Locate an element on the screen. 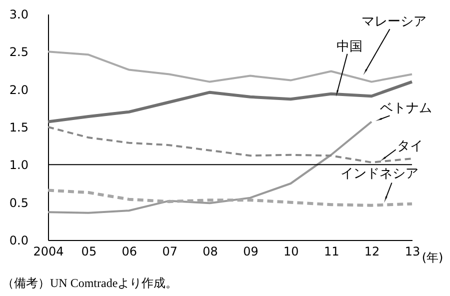  x-tick-label: 13 is located at coordinates (412, 251).